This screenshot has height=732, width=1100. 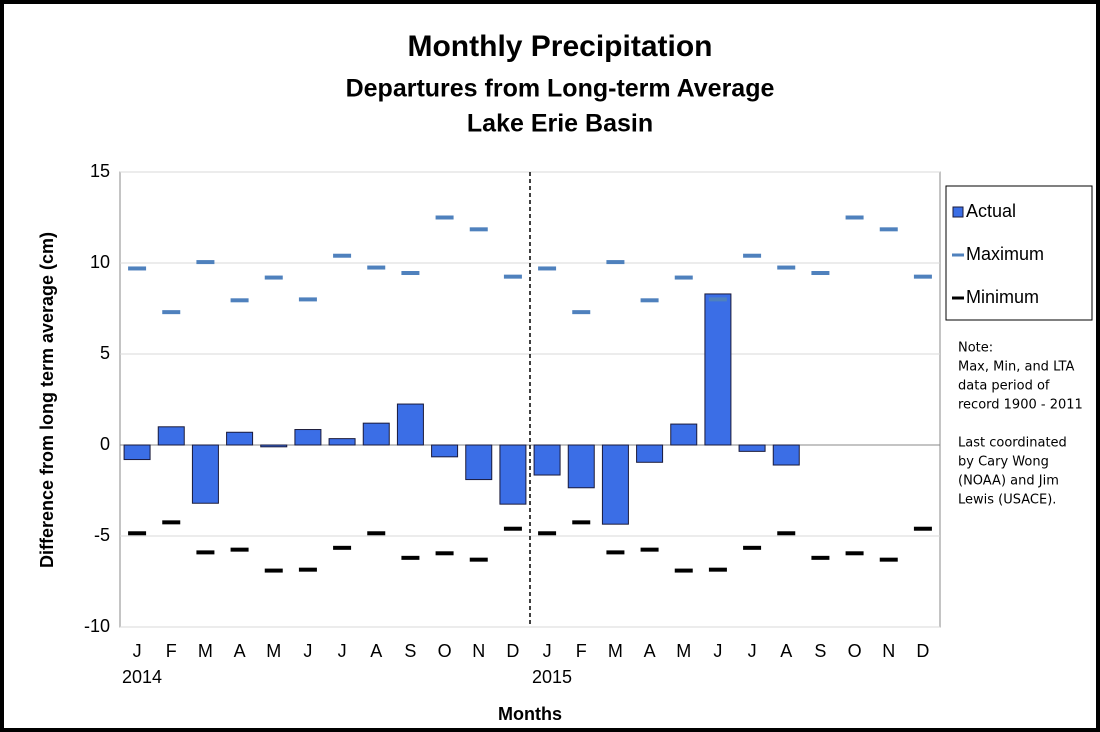 What do you see at coordinates (530, 714) in the screenshot?
I see `x-axis-label: Months` at bounding box center [530, 714].